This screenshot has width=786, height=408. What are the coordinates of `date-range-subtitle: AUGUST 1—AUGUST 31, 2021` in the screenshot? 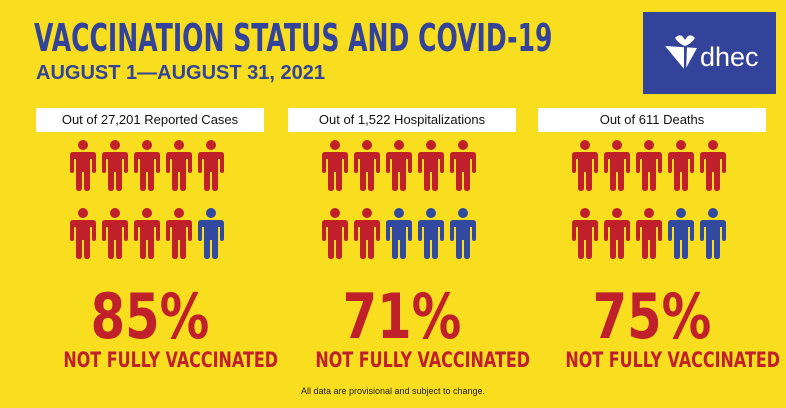 It's located at (180, 73).